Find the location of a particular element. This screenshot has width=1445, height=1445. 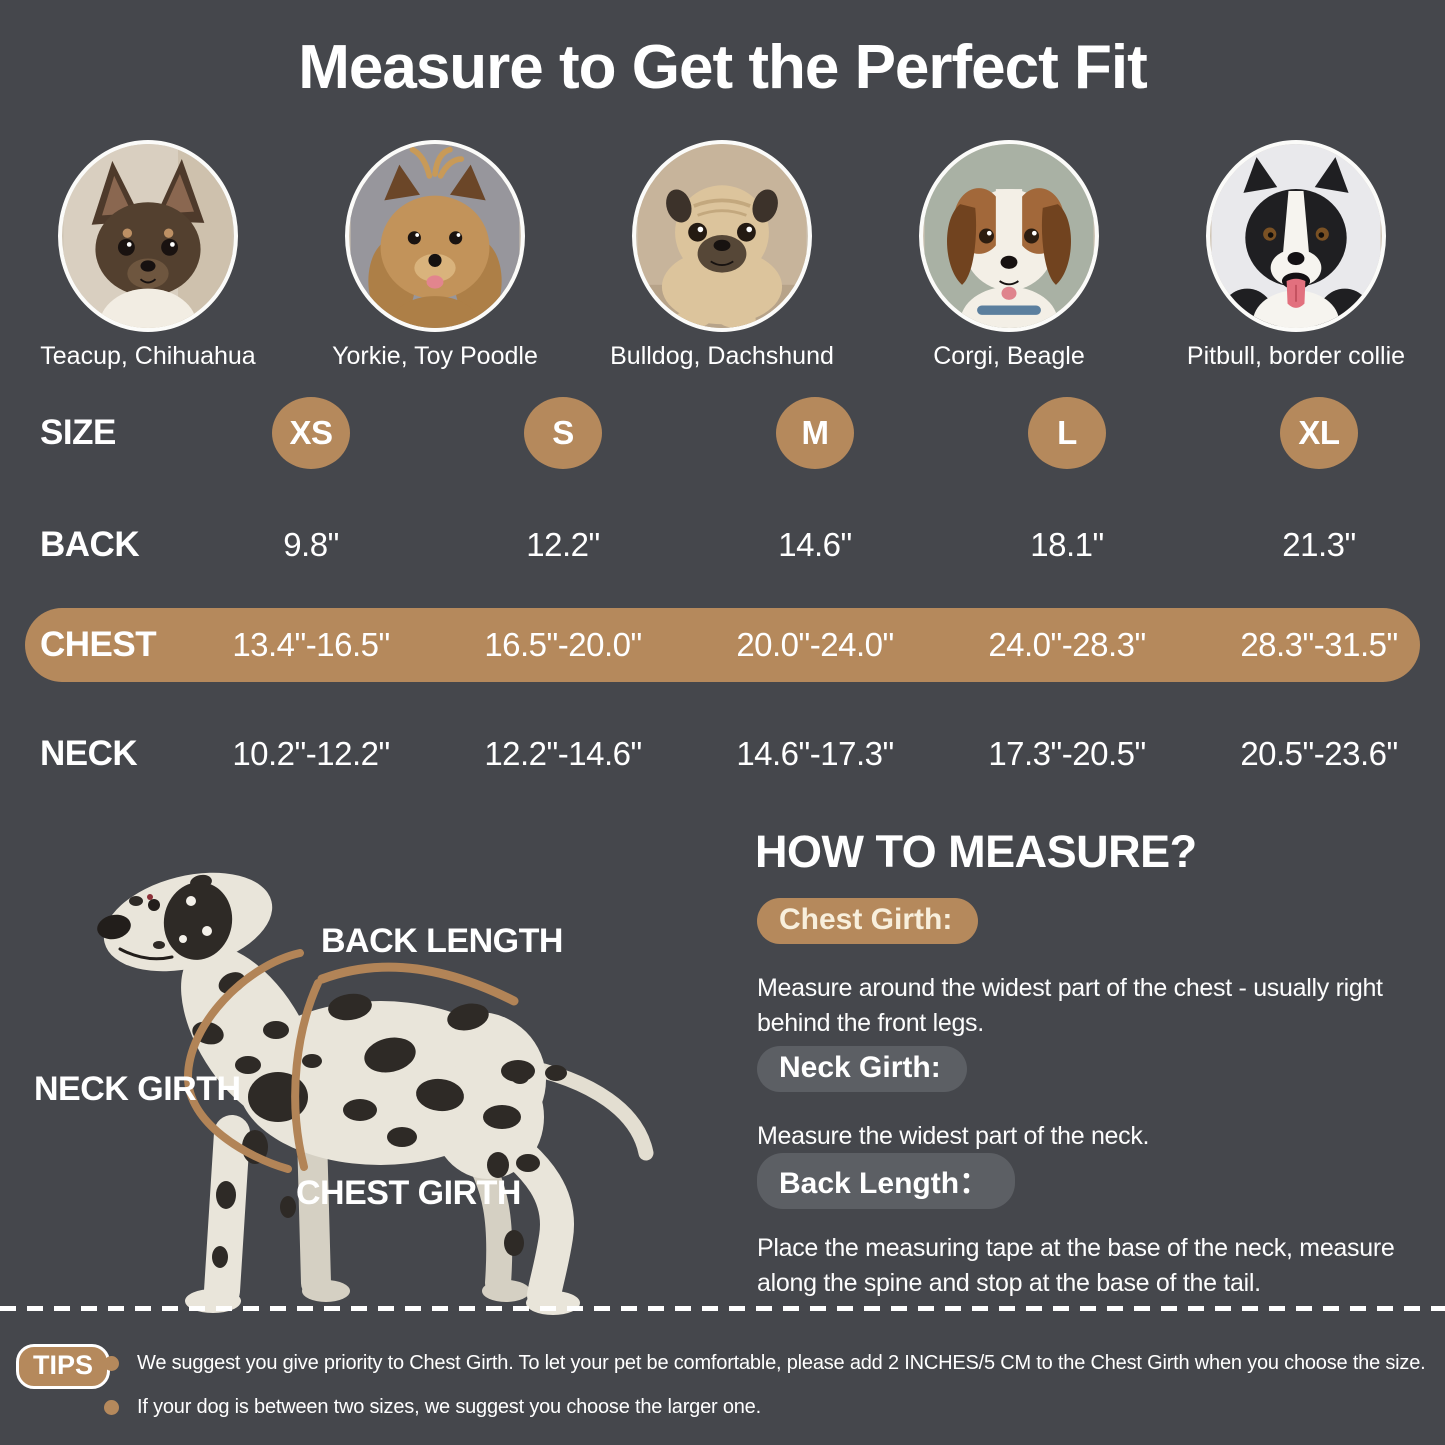

chest-girth-tape is located at coordinates (306, 1075).